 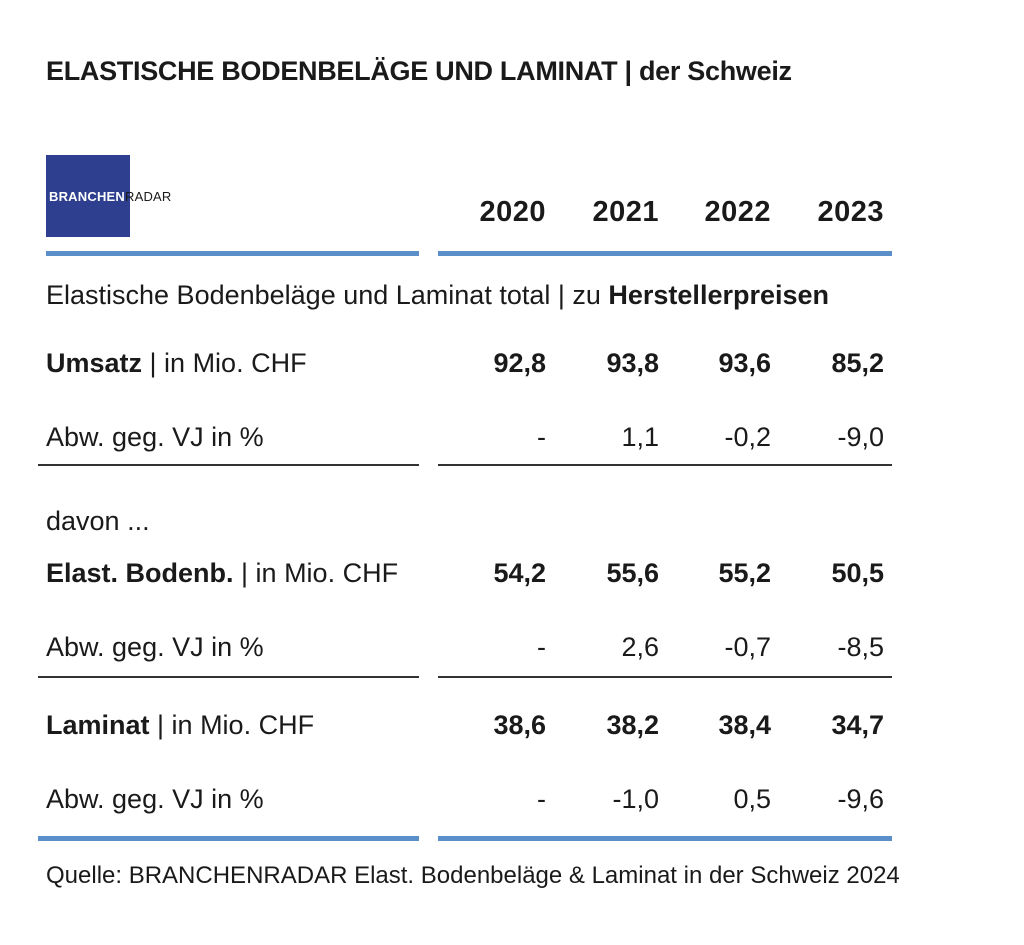 What do you see at coordinates (737, 212) in the screenshot?
I see `column-header-2022: 2022` at bounding box center [737, 212].